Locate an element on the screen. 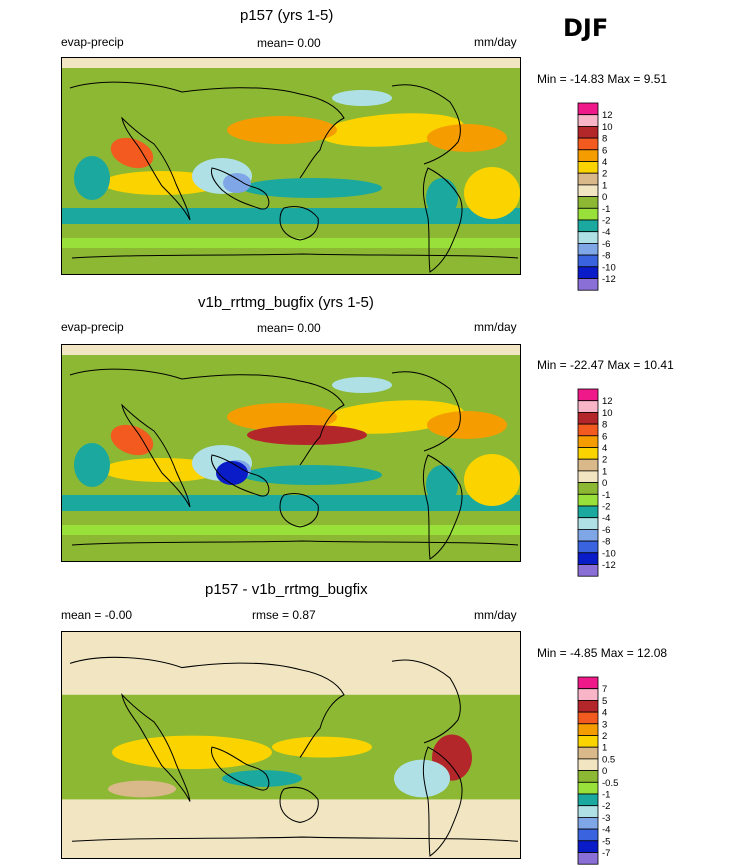  colorbar-3-tick-label: -0.5 is located at coordinates (610, 783).